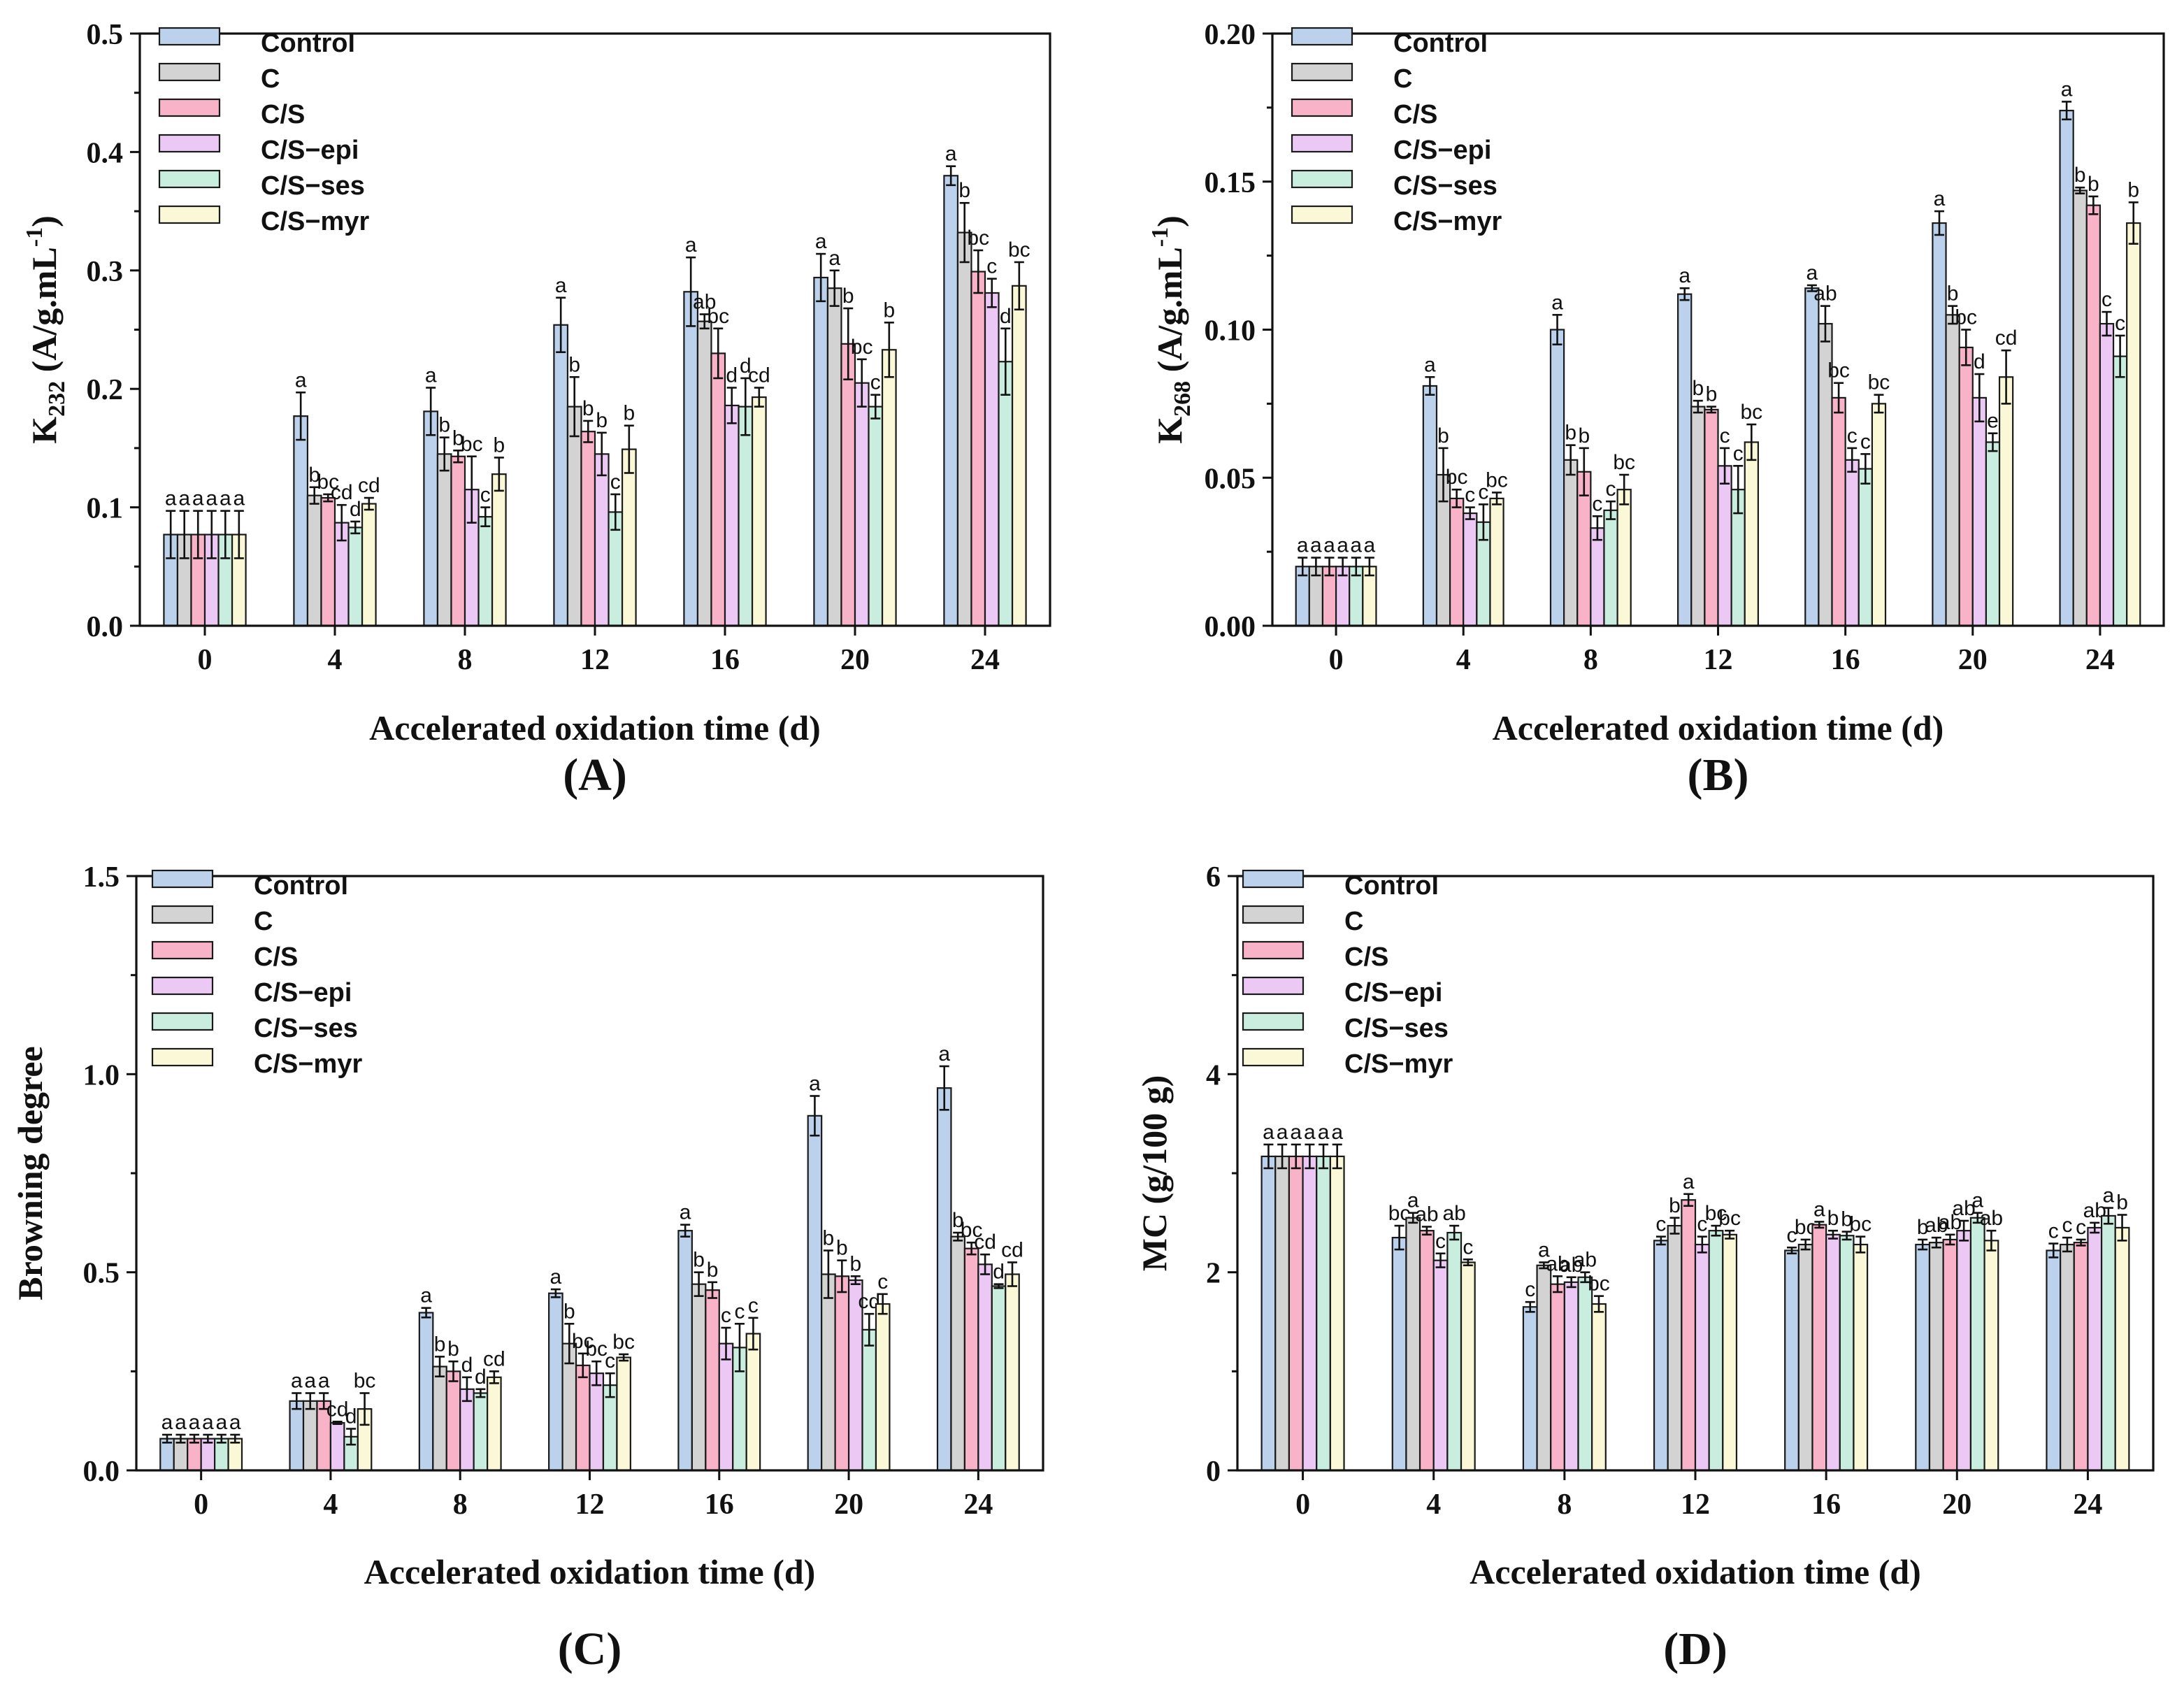 The height and width of the screenshot is (1699, 2184). What do you see at coordinates (201, 1505) in the screenshot?
I see `x-tick-label: 0` at bounding box center [201, 1505].